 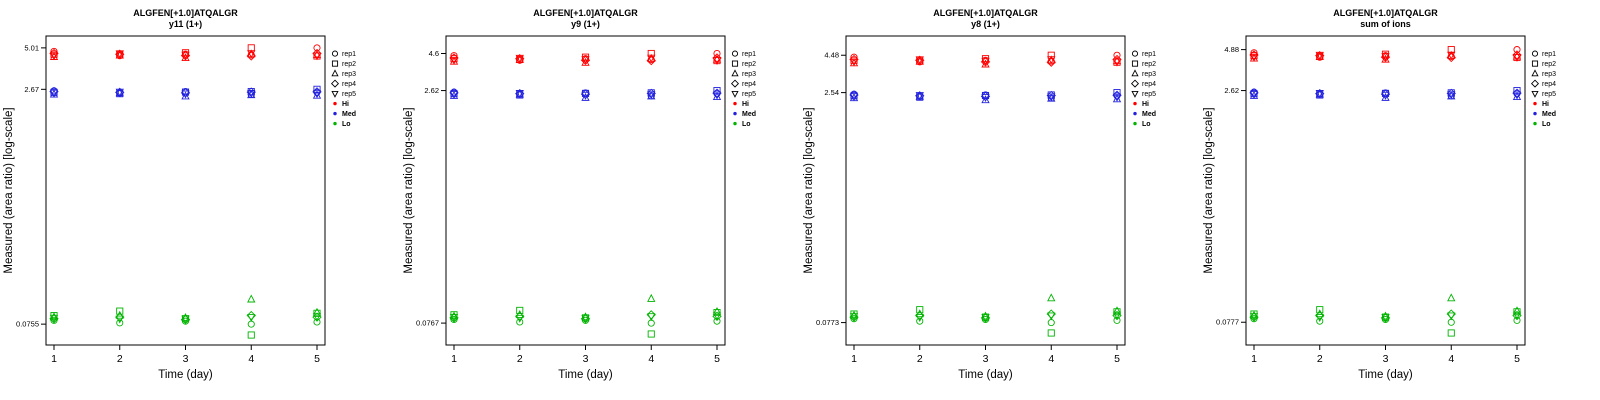 What do you see at coordinates (31, 89) in the screenshot?
I see `y-tick-label: 2.67` at bounding box center [31, 89].